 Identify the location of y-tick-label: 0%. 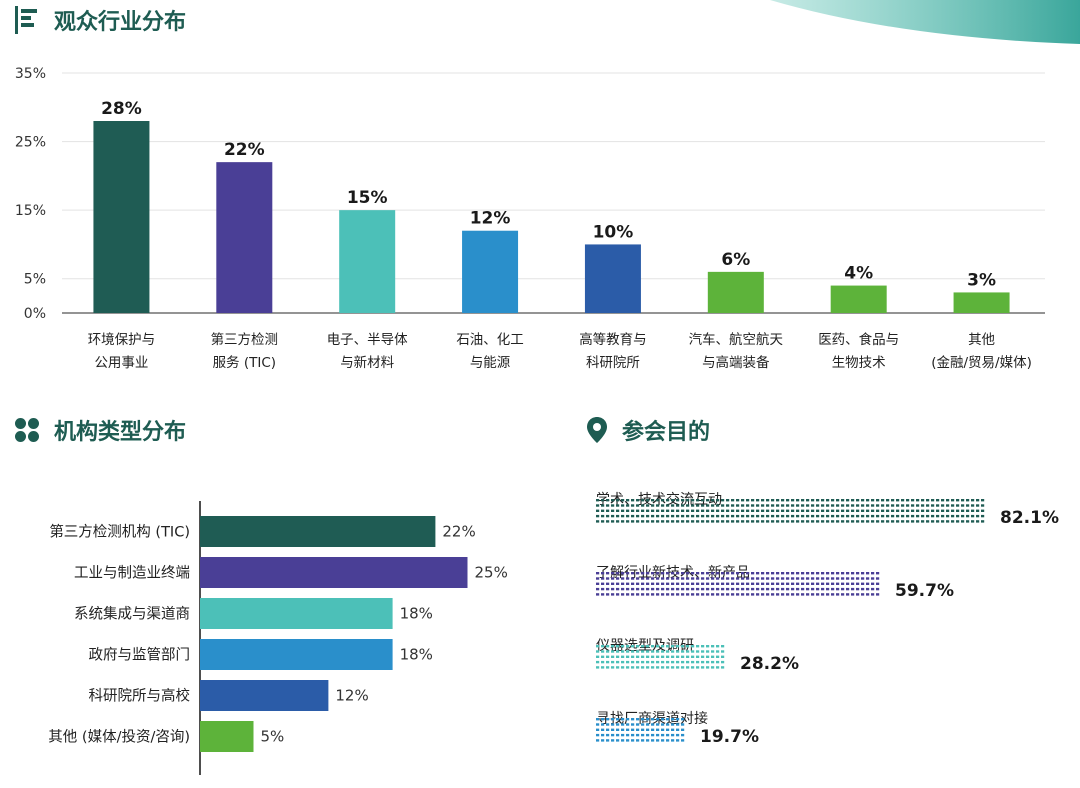
(35, 314).